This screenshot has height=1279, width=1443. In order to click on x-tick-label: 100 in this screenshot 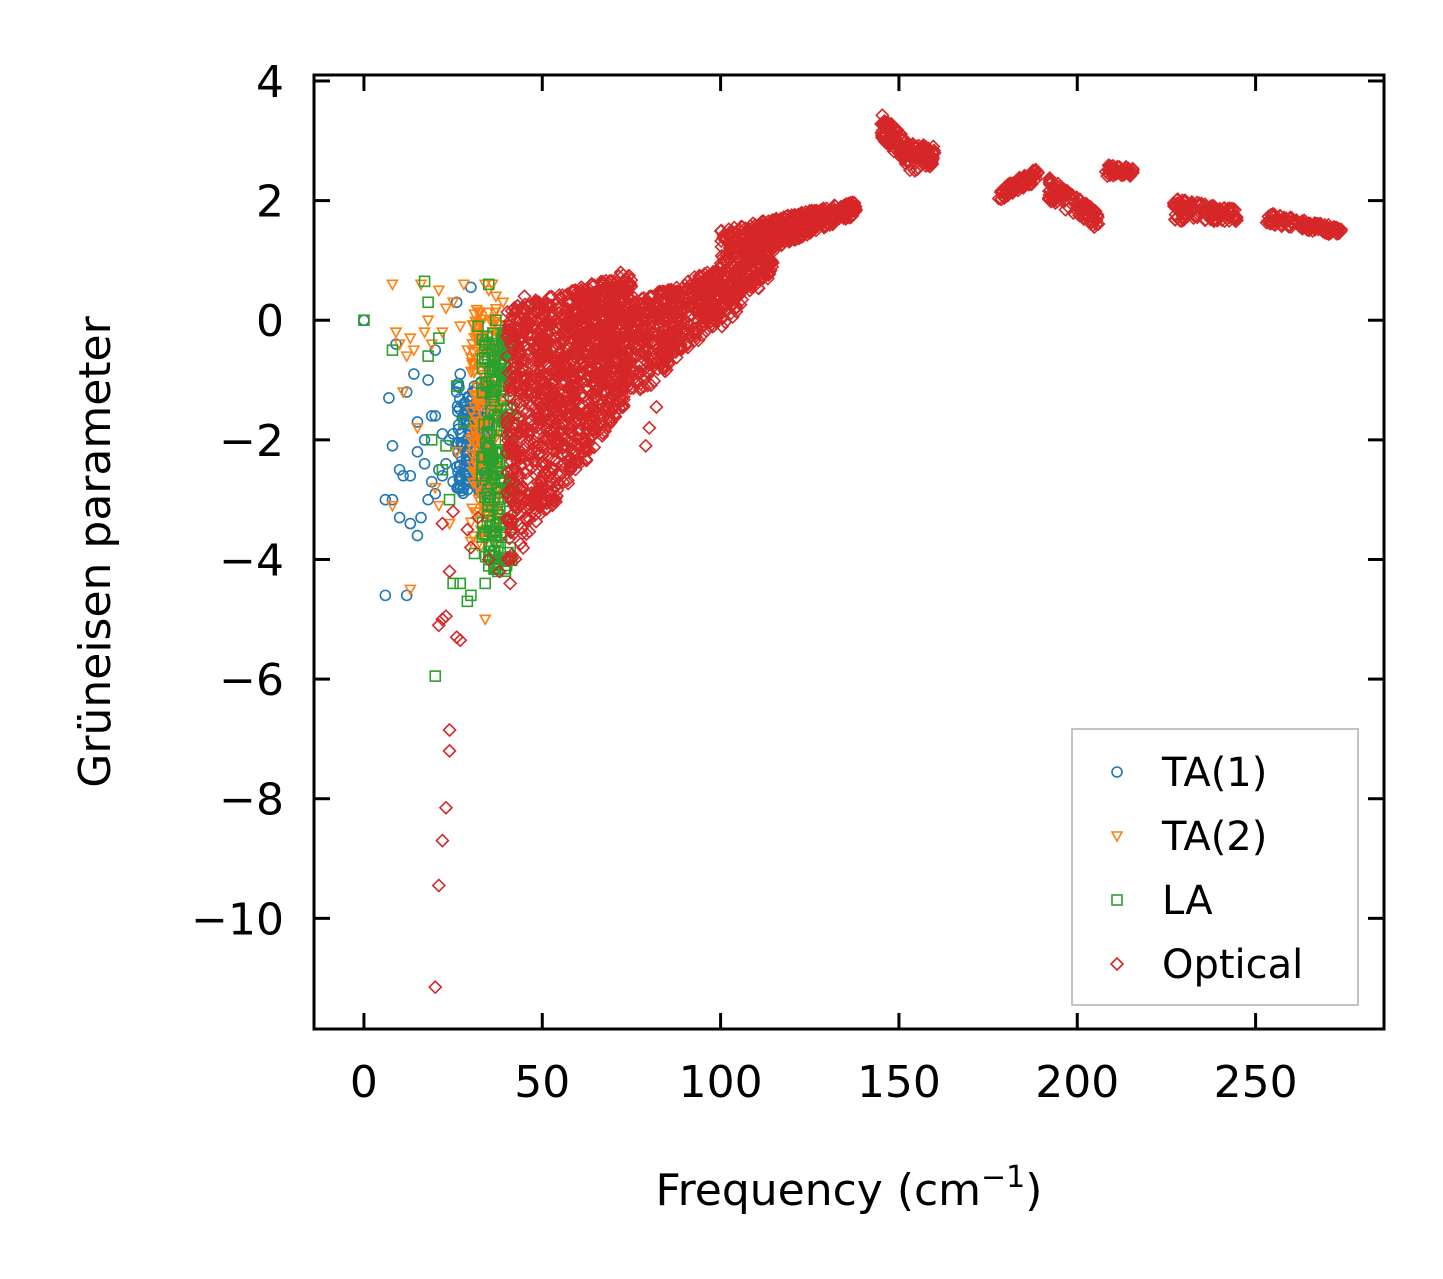, I will do `click(721, 1082)`.